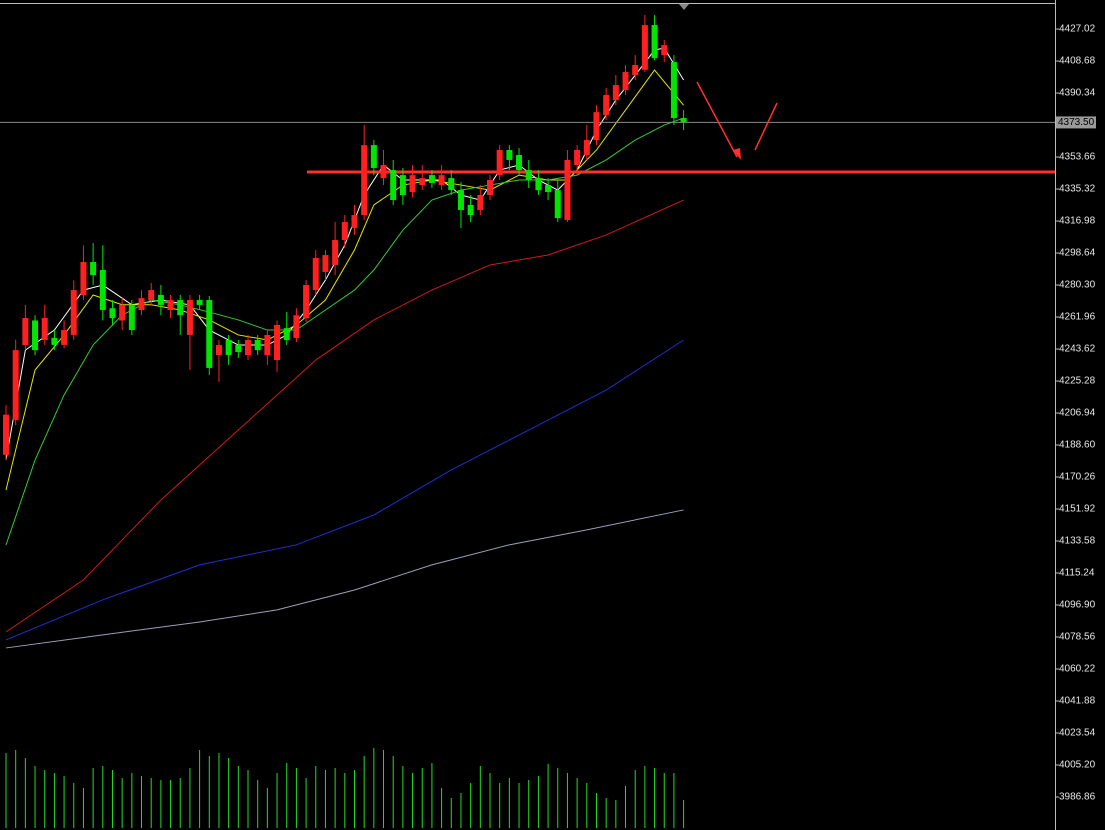  I want to click on last-price-label: 4373.50, so click(1076, 122).